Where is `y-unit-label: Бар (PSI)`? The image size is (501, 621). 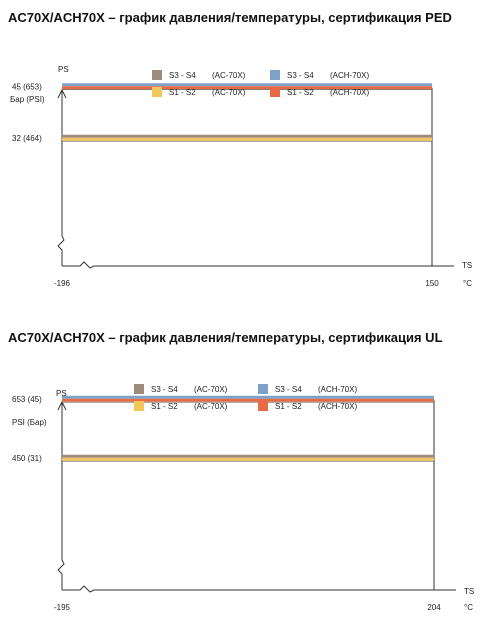
y-unit-label: Бар (PSI) is located at coordinates (27, 99).